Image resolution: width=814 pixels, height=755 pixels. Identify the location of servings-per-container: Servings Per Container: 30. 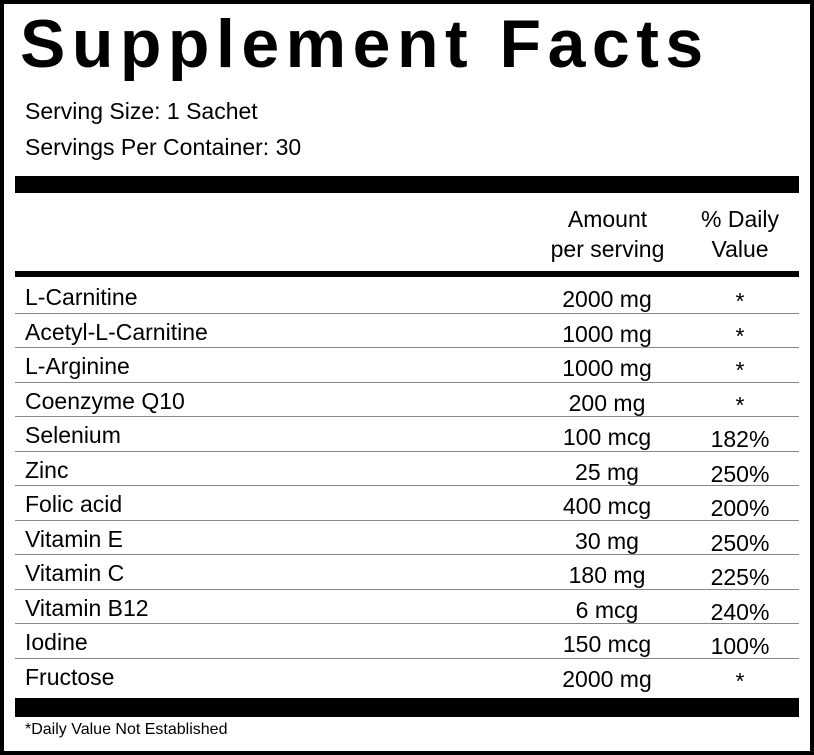
(163, 147).